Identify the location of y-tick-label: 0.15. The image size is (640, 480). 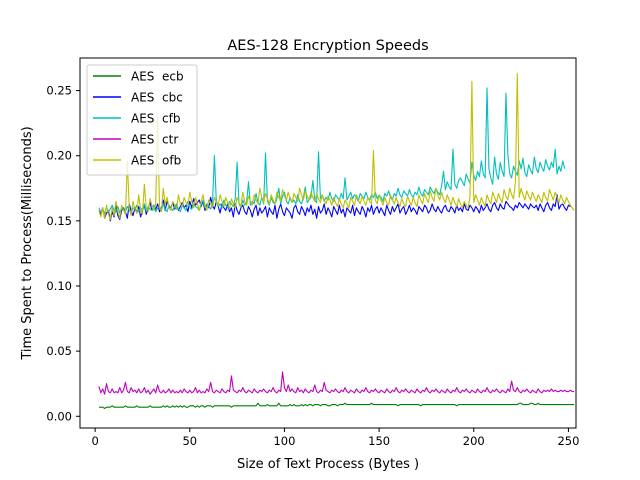
(59, 221).